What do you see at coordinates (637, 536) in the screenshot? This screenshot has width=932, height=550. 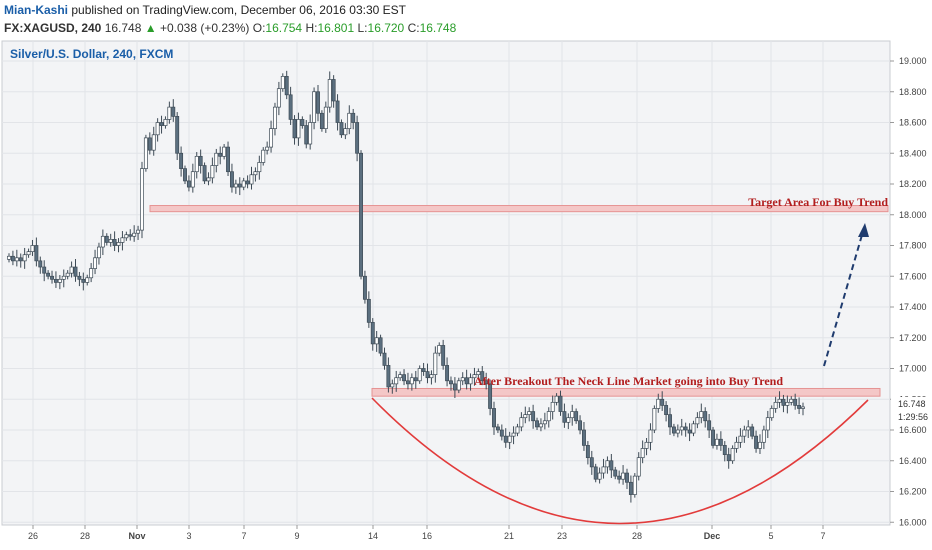 I see `x-tick-label: 28` at bounding box center [637, 536].